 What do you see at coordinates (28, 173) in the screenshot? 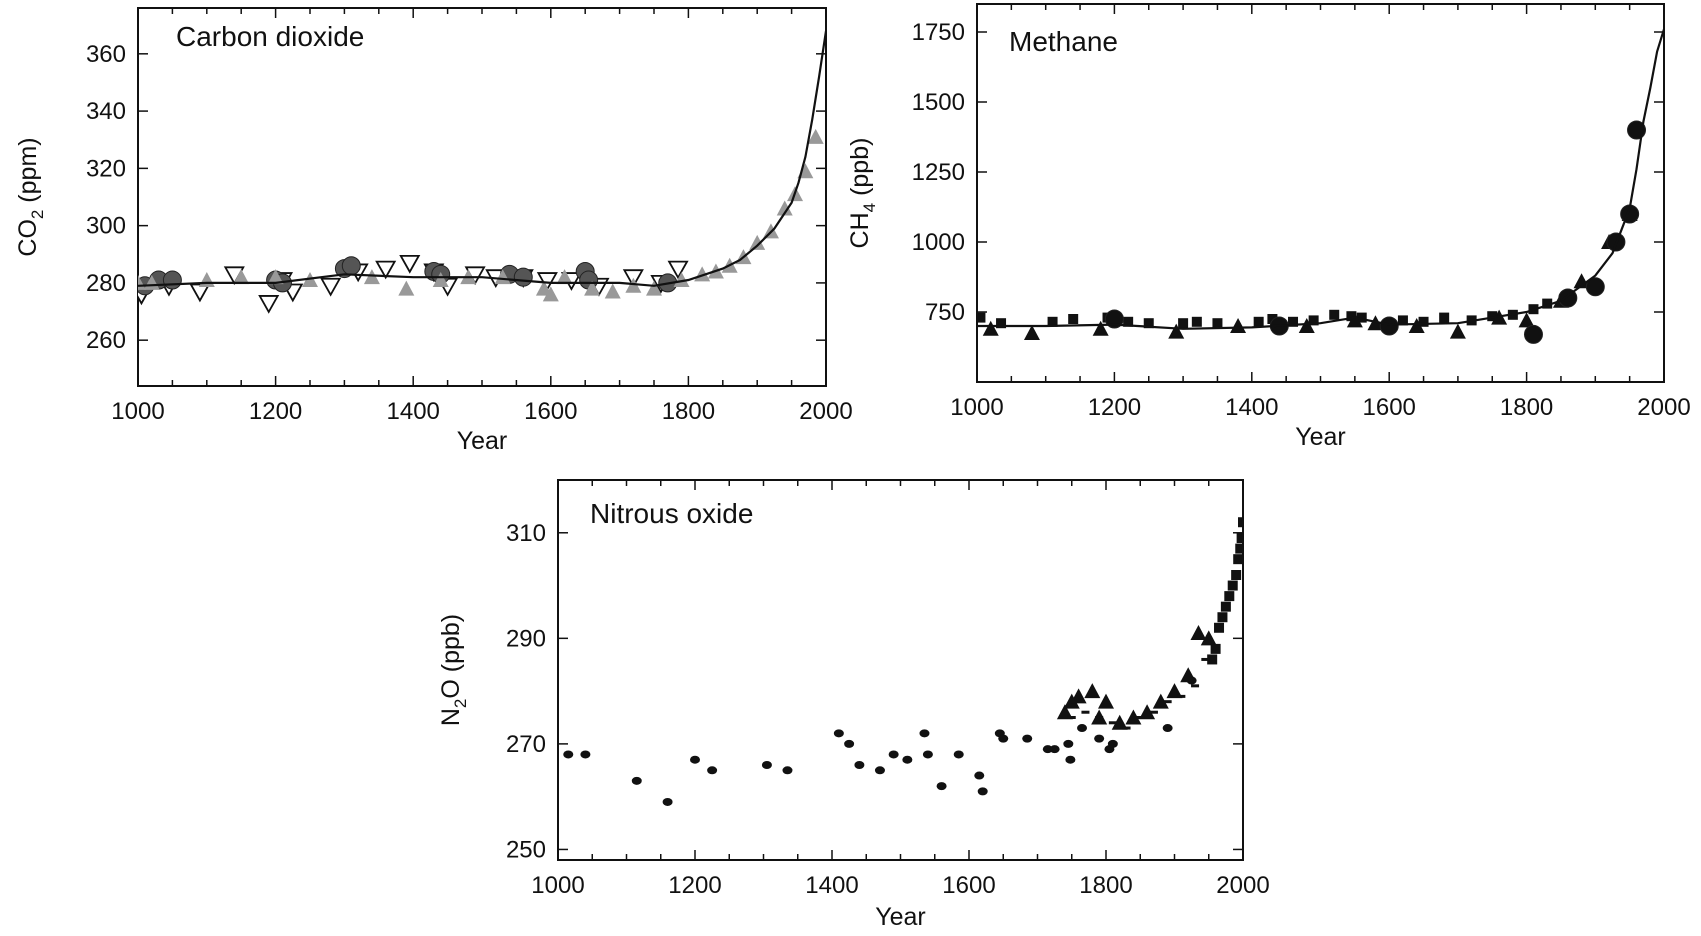
I see `y-axis-title-unit: (ppm)` at bounding box center [28, 173].